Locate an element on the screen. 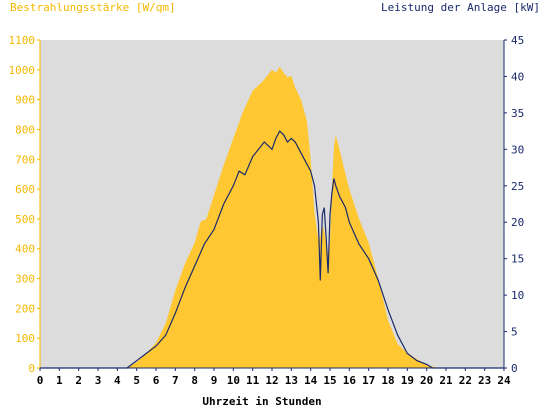  x-tick-label: 20 is located at coordinates (426, 380).